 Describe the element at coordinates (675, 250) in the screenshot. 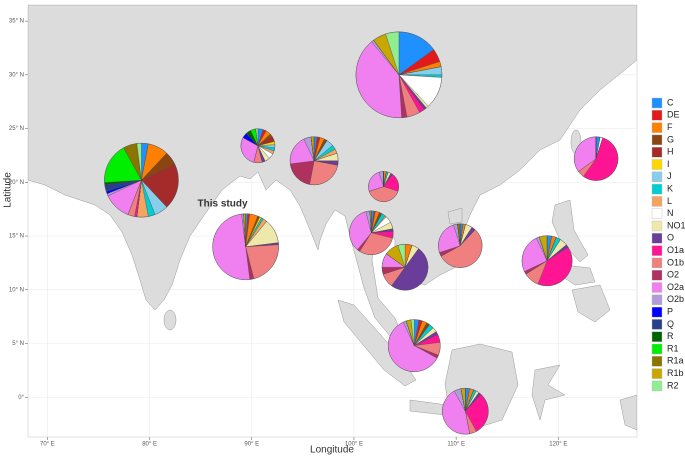

I see `legend-label: O1a` at that location.